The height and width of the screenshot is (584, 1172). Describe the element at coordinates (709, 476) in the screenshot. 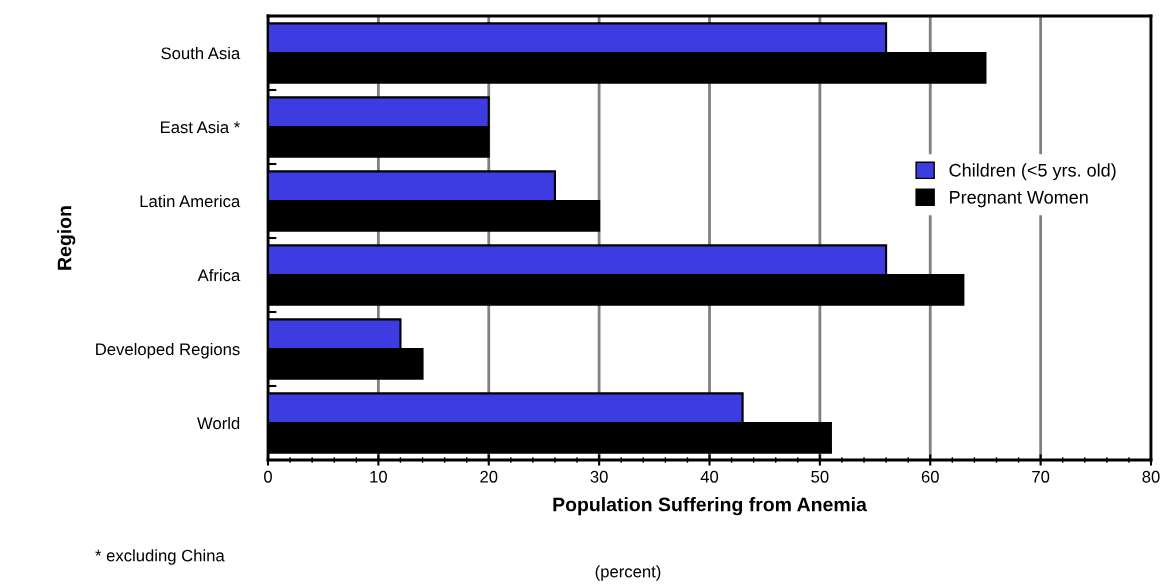

I see `x-tick-label: 40` at that location.